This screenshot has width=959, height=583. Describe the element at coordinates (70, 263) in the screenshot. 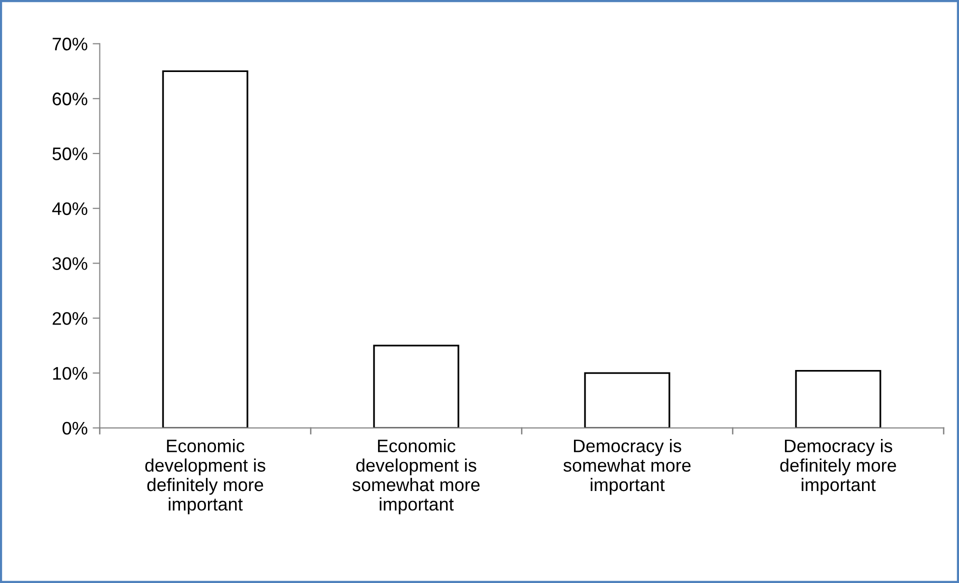

I see `y-tick-label: 30%` at that location.